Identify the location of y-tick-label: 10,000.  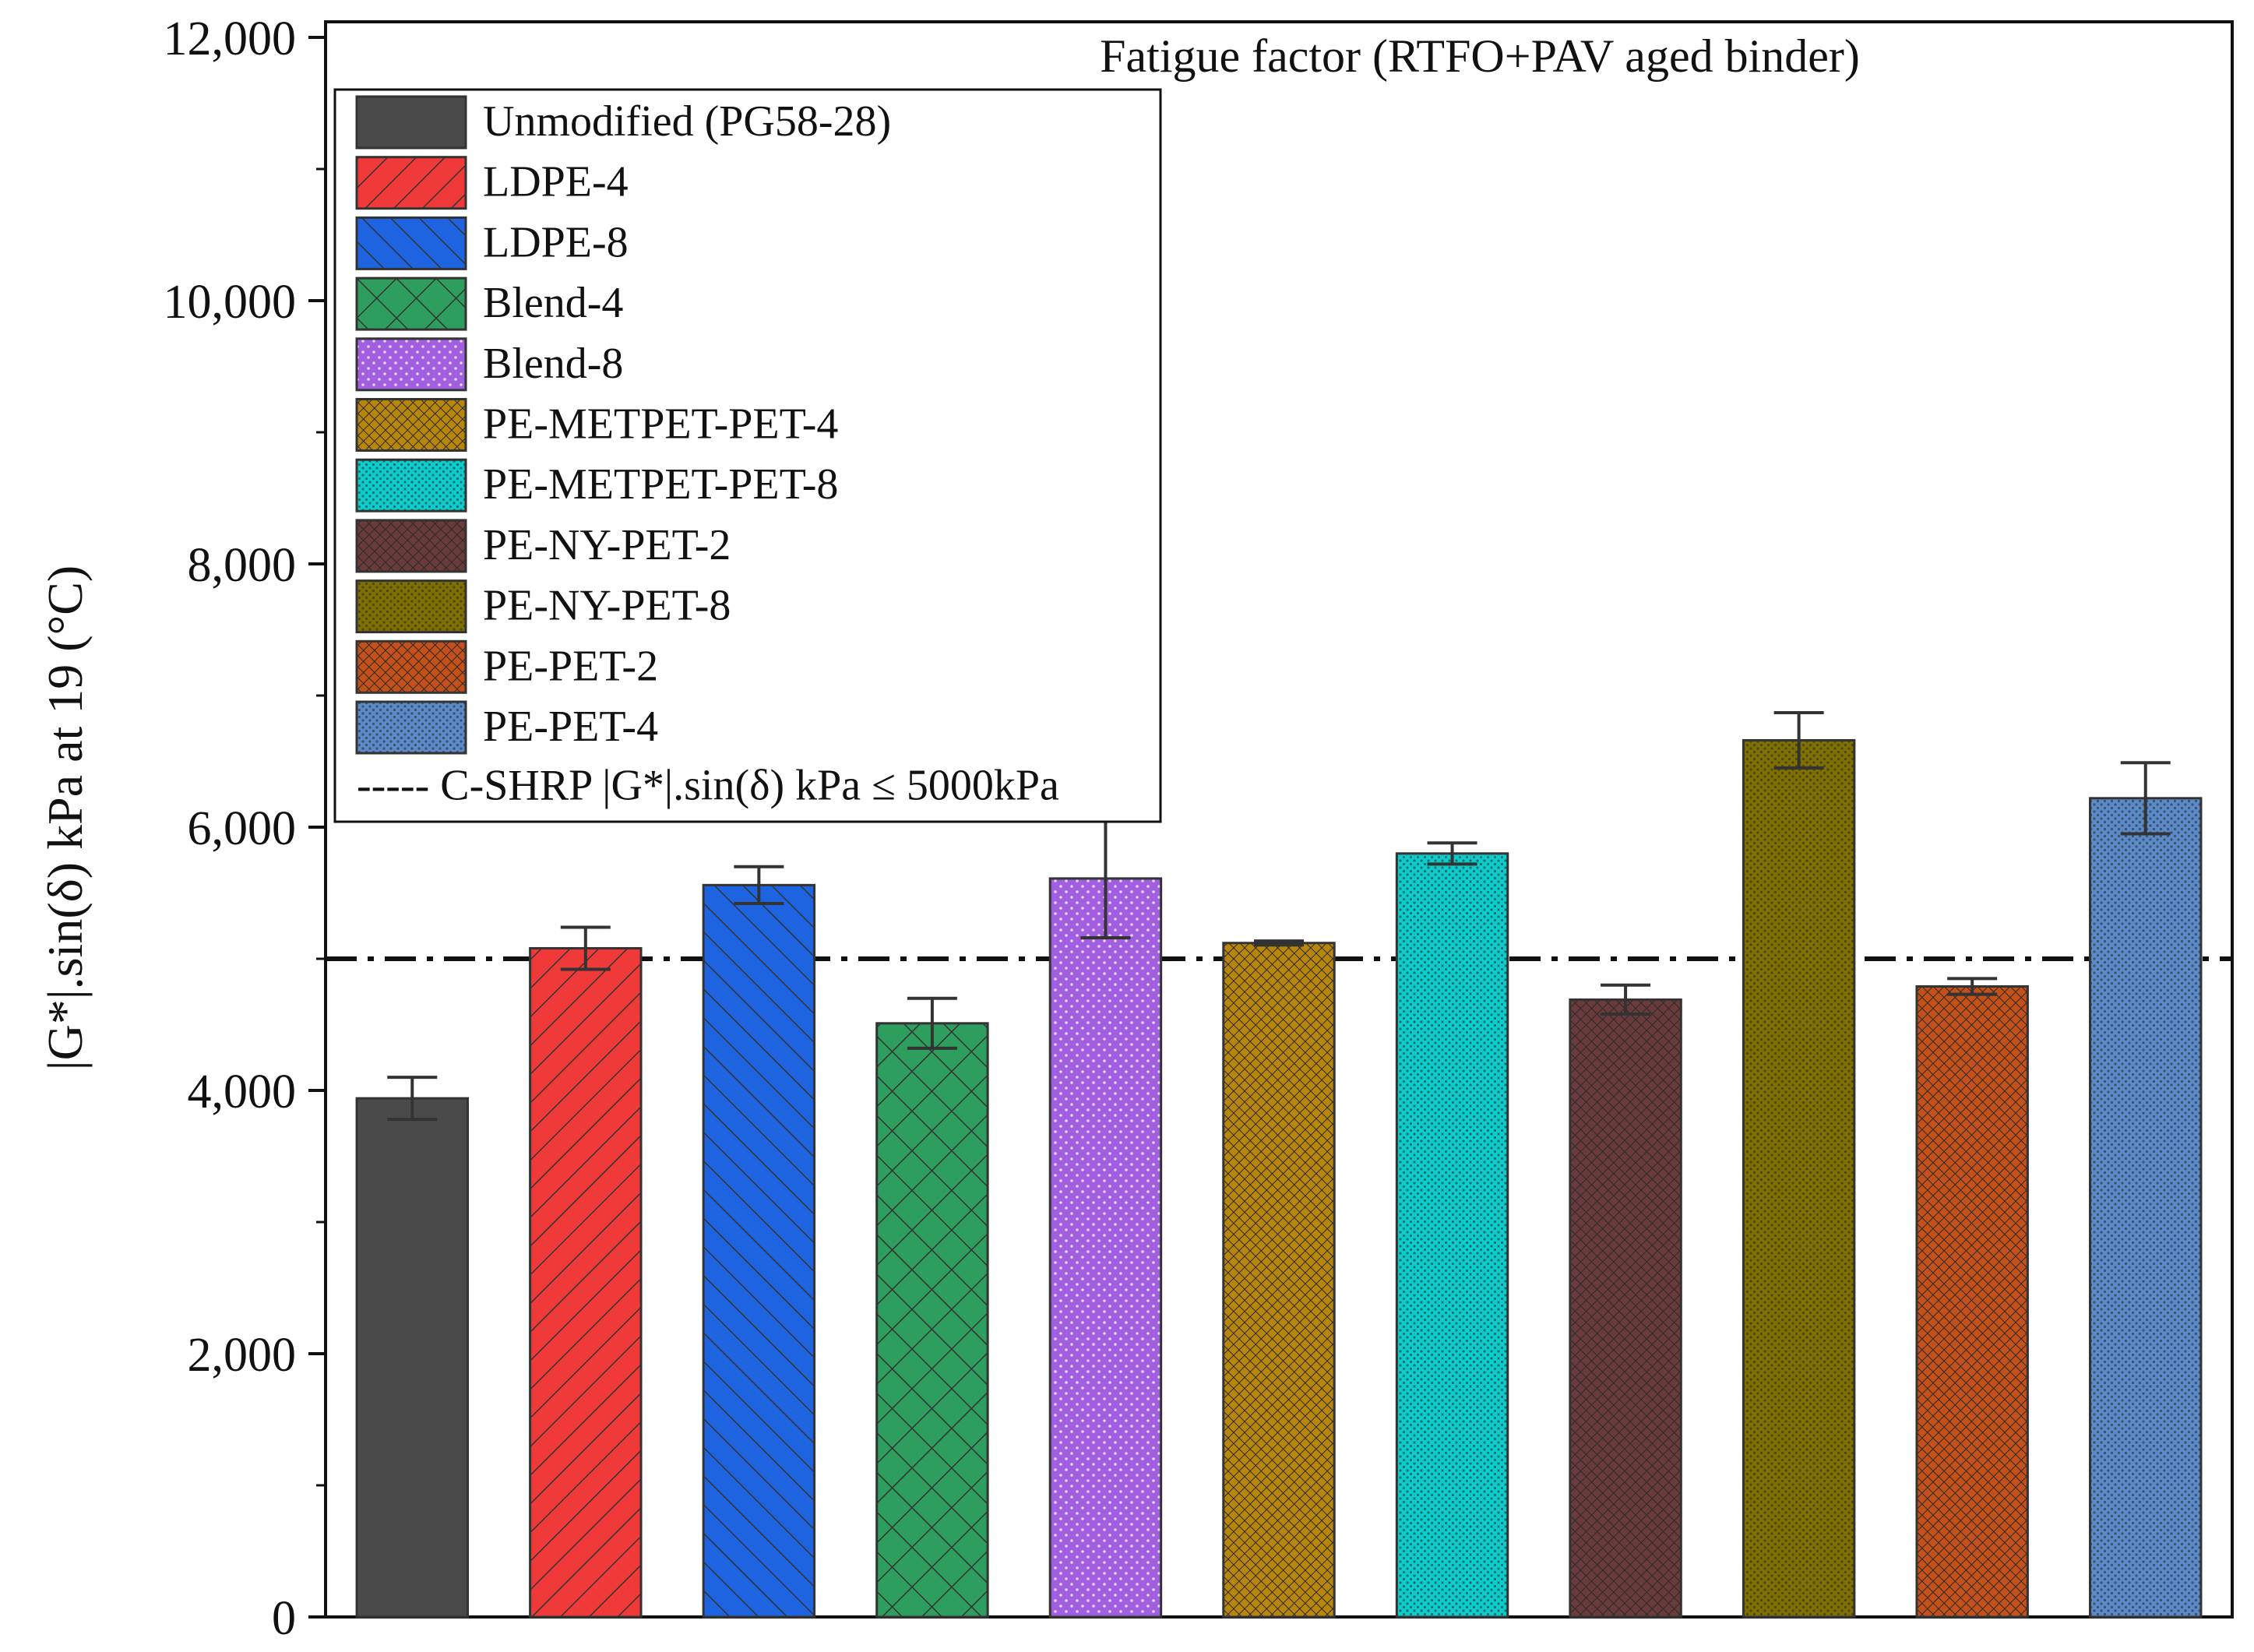
(230, 302).